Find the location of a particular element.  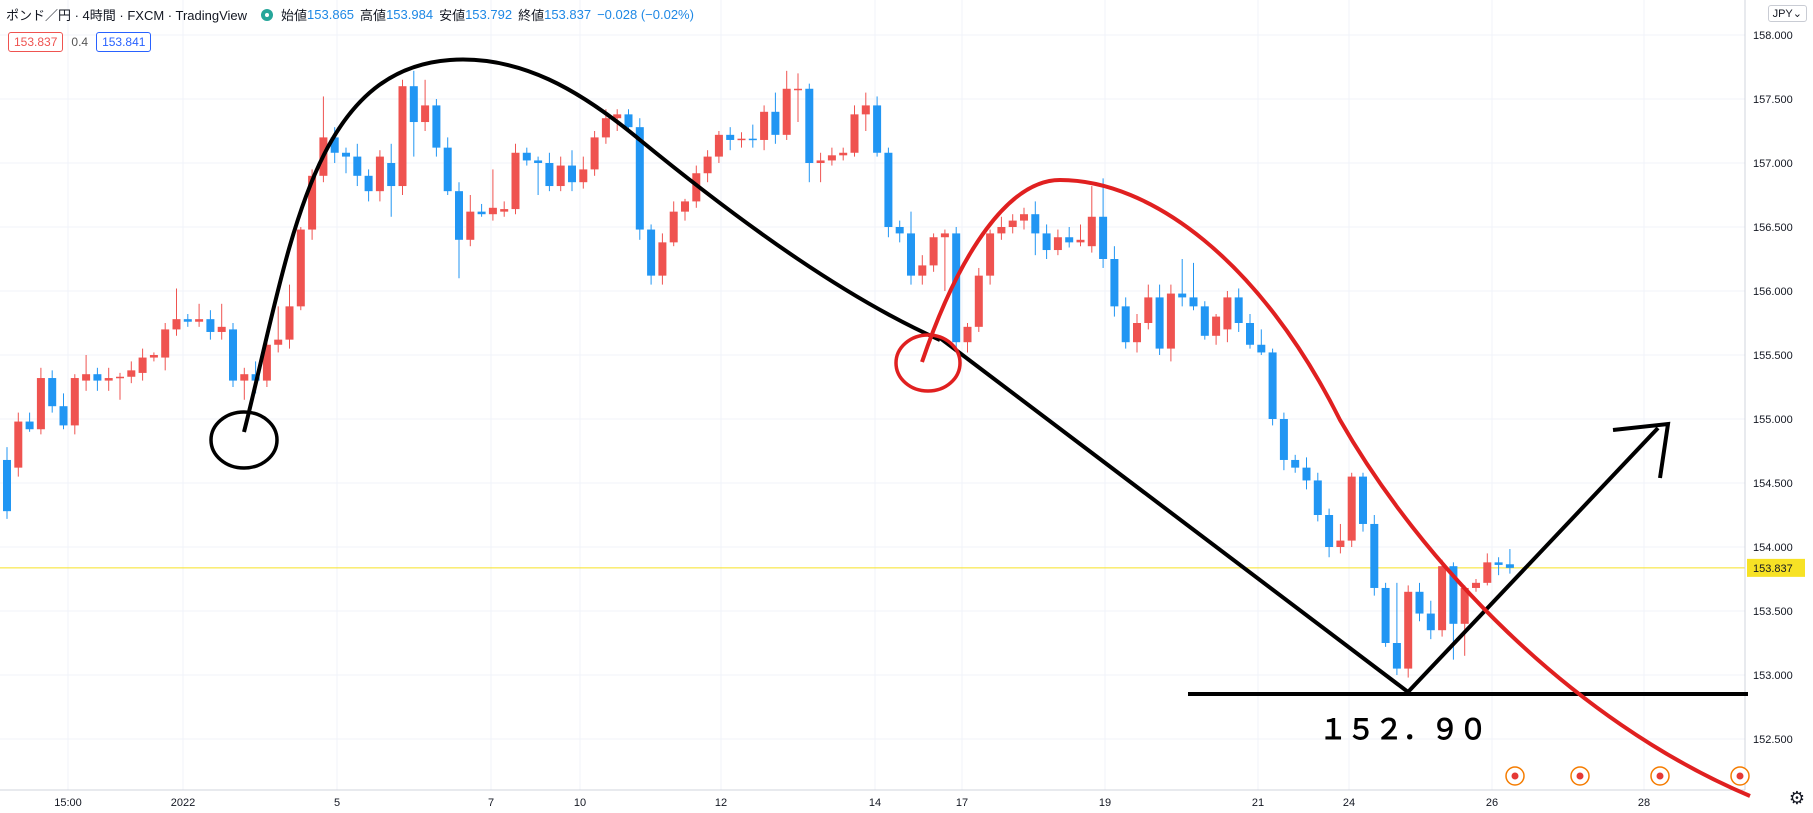

price-tick-label: 154.500 is located at coordinates (1773, 484).